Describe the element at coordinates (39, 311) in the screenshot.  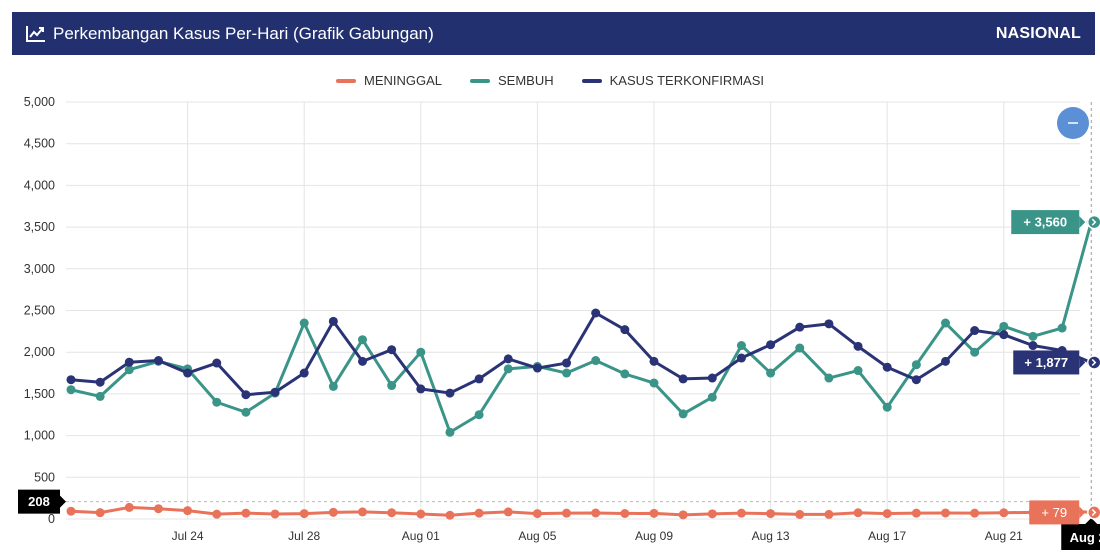
I see `y-tick-label: 2,500` at that location.